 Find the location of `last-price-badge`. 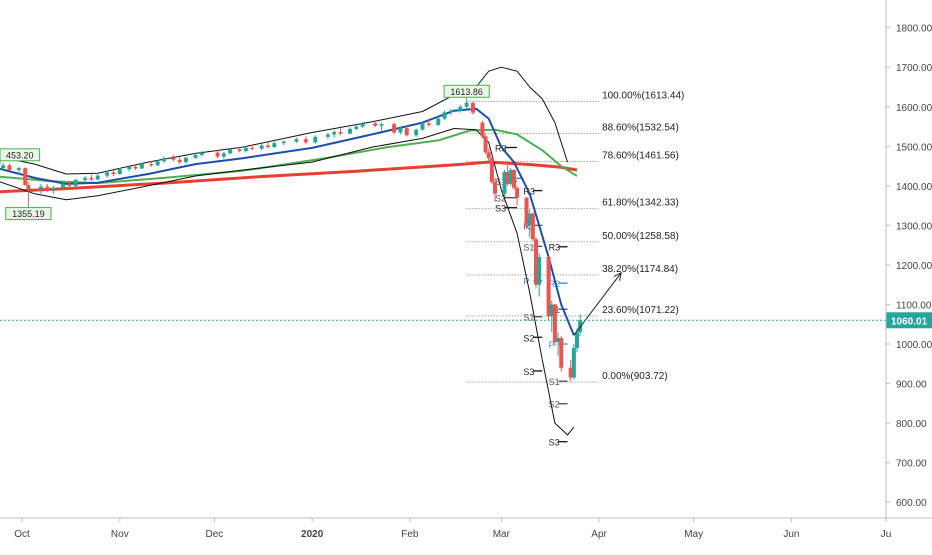

last-price-badge is located at coordinates (909, 320).